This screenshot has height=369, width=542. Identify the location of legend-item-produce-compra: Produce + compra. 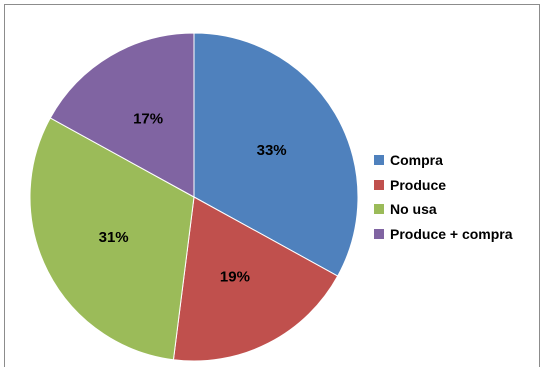
(457, 234).